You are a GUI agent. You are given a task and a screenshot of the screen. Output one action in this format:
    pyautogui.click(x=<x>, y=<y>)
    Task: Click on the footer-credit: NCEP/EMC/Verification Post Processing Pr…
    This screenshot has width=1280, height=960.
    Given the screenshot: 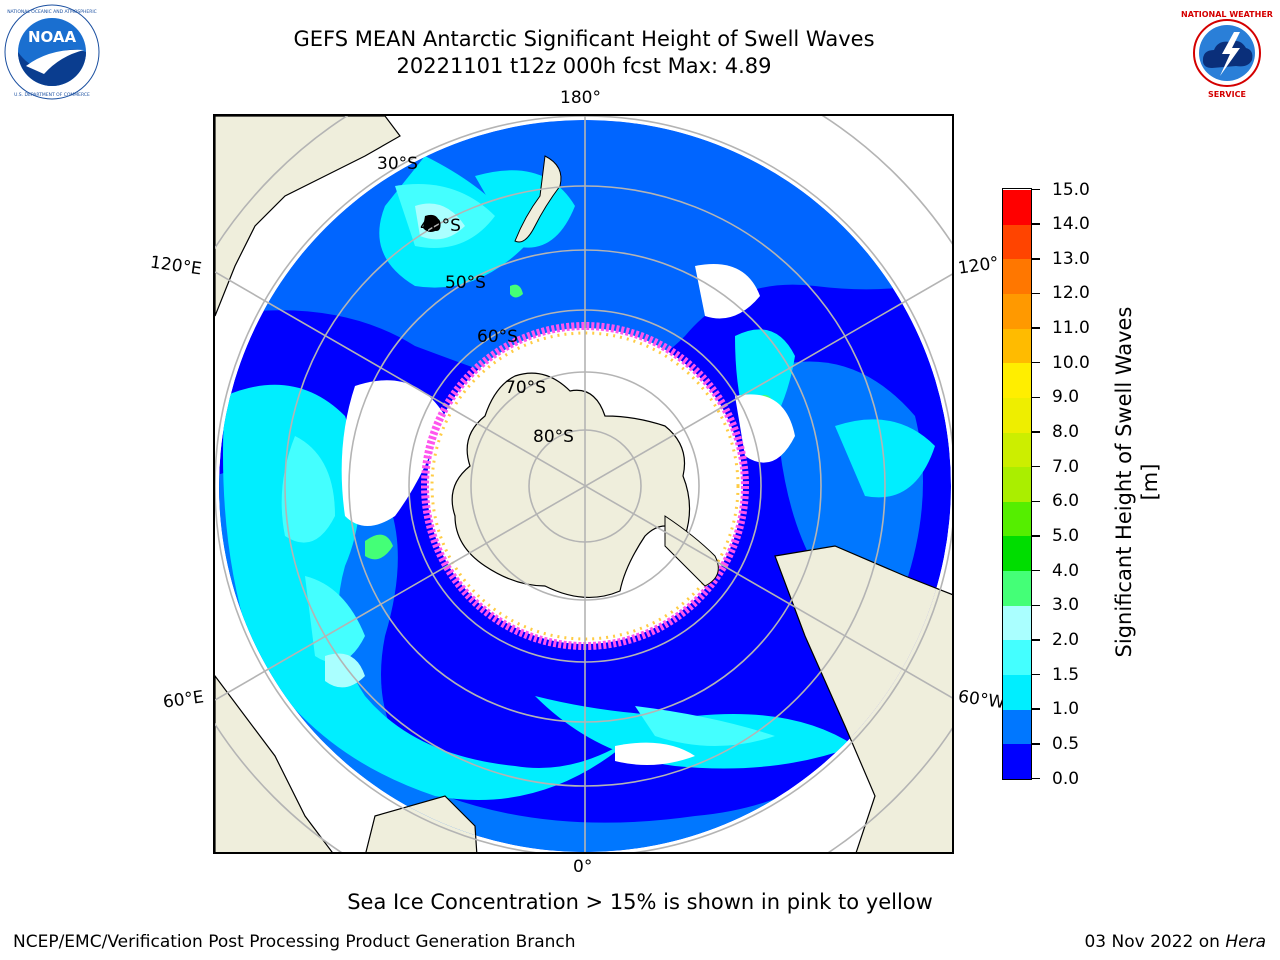 What is the action you would take?
    pyautogui.click(x=294, y=942)
    